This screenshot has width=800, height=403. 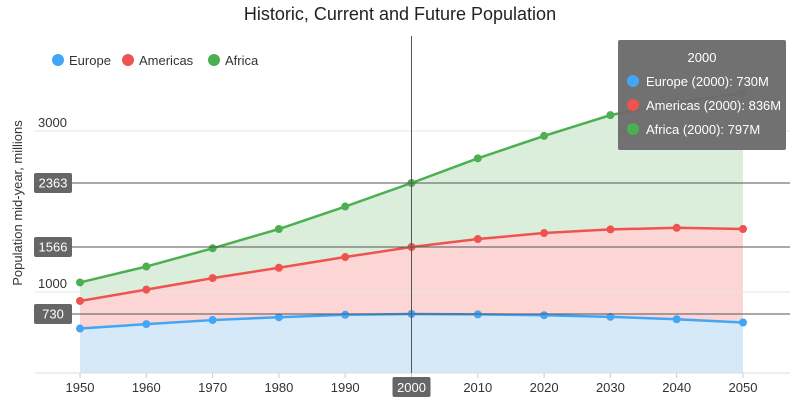 What do you see at coordinates (676, 227) in the screenshot?
I see `point-americas-2040` at bounding box center [676, 227].